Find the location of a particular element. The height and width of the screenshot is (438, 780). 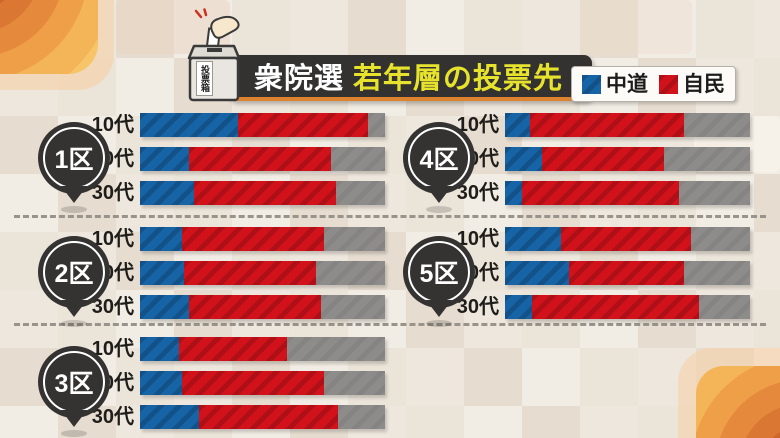

district-4-group: 4区 10代 20代 30代 is located at coordinates (576, 162).